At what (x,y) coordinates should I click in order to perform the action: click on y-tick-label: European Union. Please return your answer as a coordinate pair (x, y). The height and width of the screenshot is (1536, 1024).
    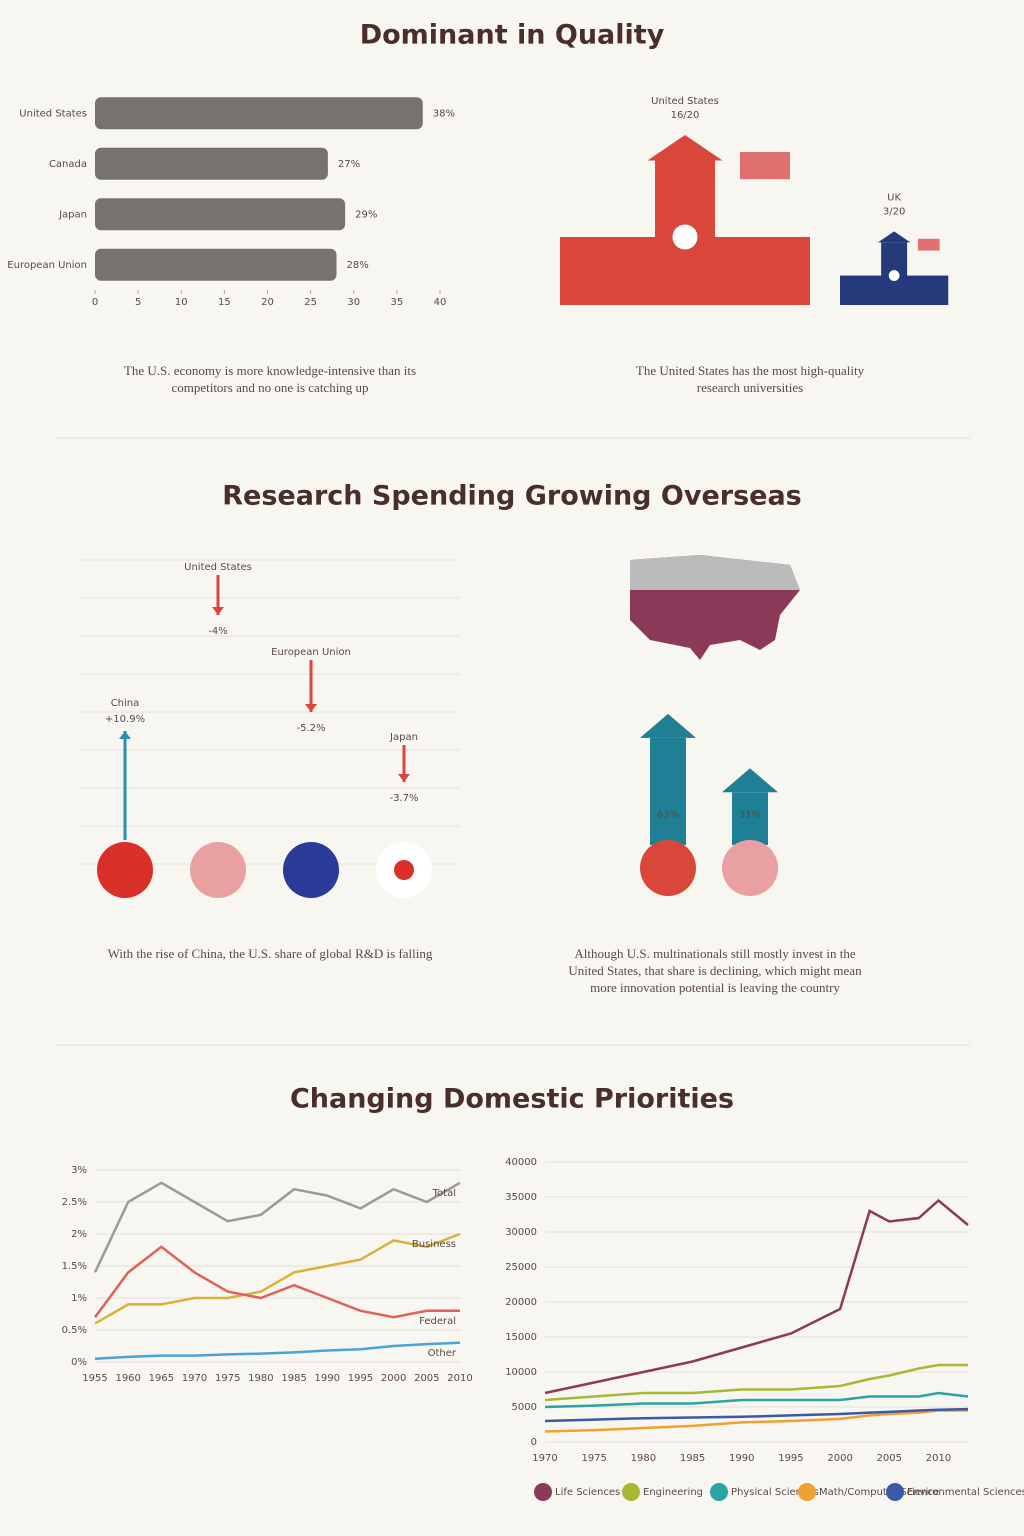
    Looking at the image, I should click on (47, 265).